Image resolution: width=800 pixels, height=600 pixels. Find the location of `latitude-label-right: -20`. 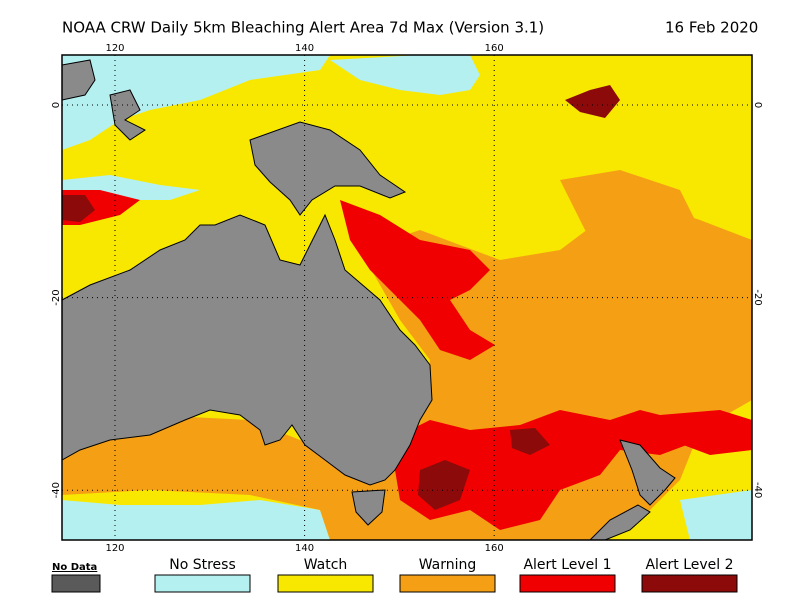

latitude-label-right: -20 is located at coordinates (757, 297).